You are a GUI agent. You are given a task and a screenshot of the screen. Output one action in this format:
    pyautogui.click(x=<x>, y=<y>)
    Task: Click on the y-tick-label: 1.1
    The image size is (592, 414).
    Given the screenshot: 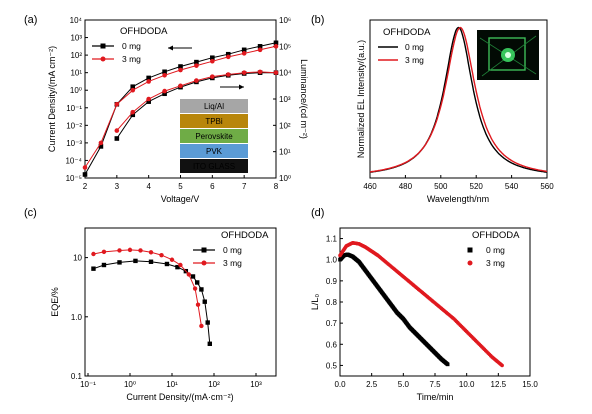 What is the action you would take?
    pyautogui.click(x=332, y=239)
    